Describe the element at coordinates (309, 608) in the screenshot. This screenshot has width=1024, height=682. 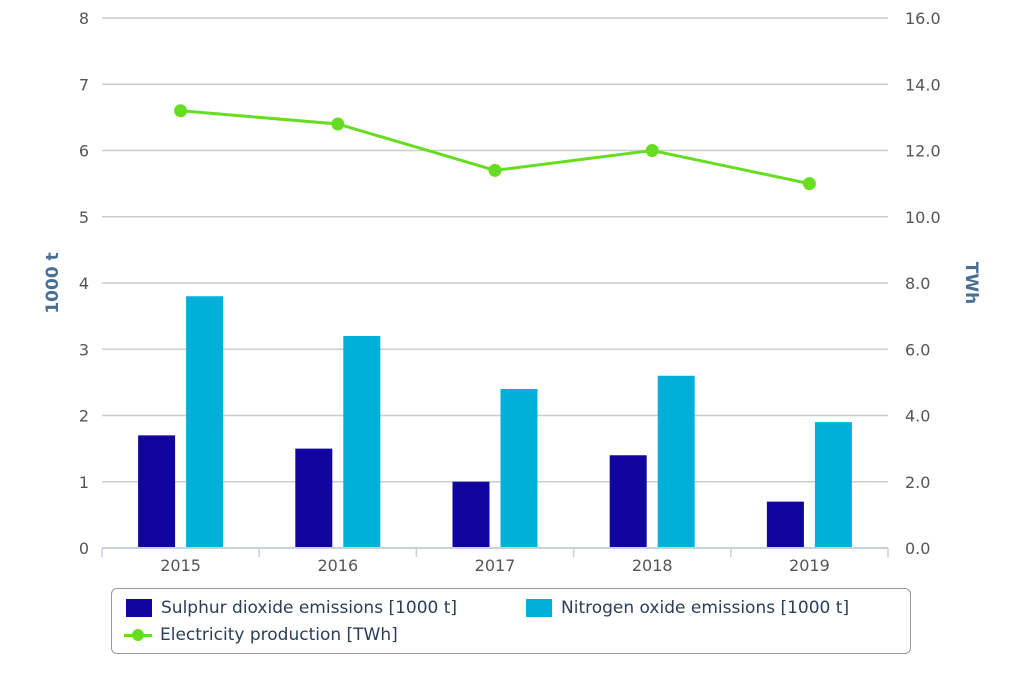
I see `legend-label-sulphur: Sulphur dioxide emissions [1000 t]` at that location.